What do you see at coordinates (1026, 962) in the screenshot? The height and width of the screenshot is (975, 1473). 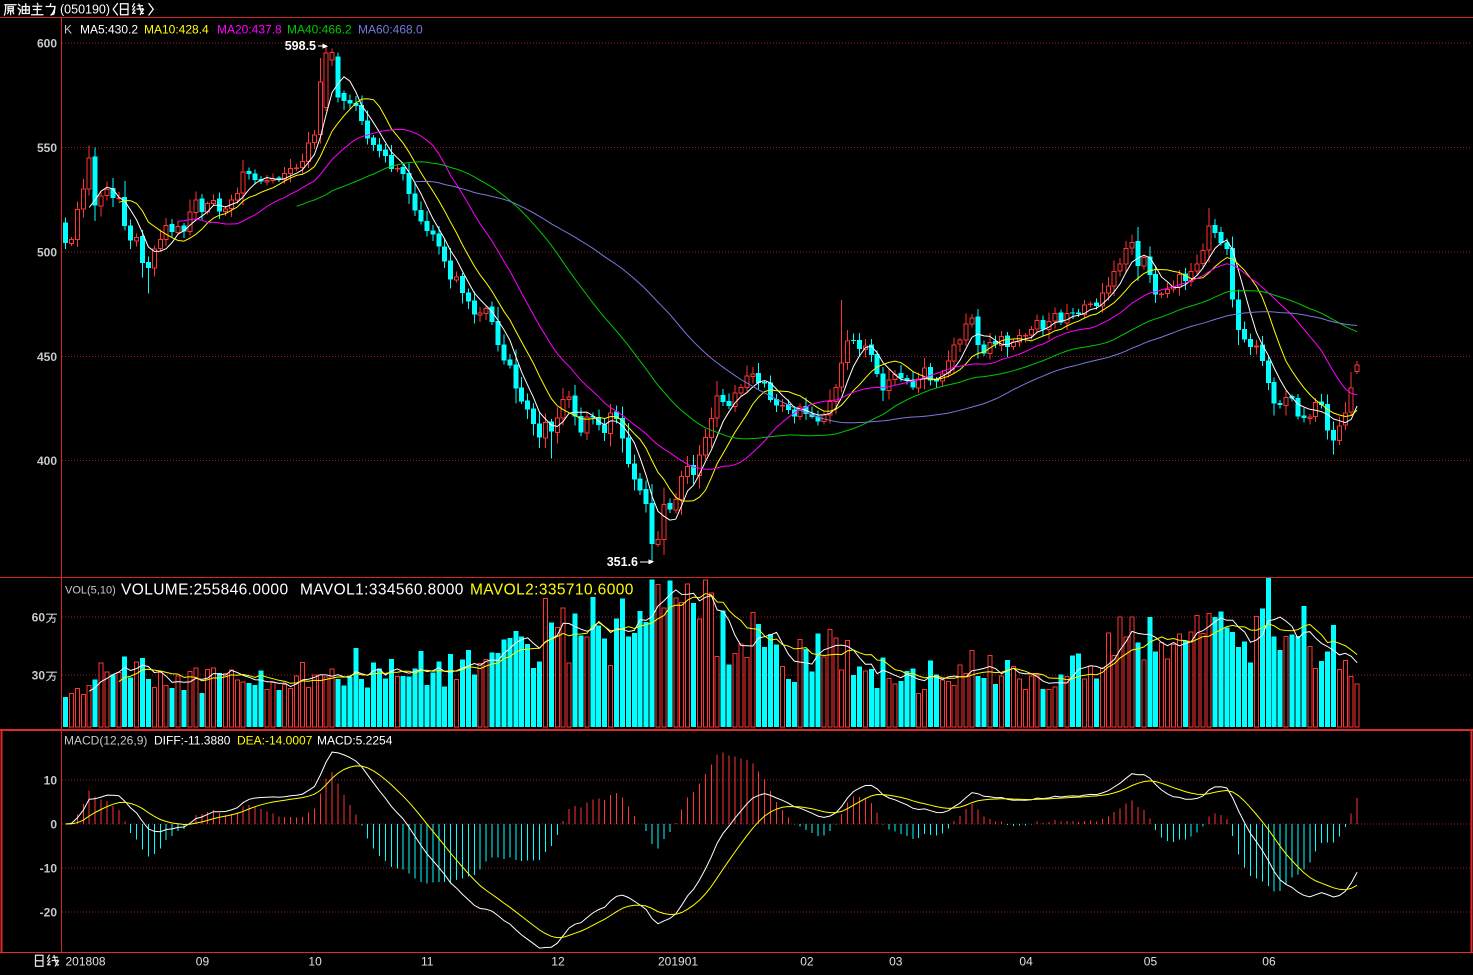 I see `svg-text: 04` at bounding box center [1026, 962].